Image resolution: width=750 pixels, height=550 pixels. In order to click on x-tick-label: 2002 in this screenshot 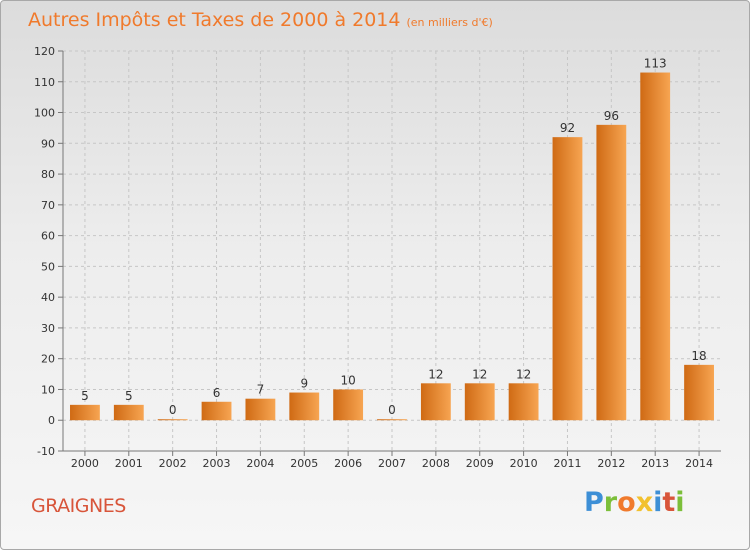, I will do `click(173, 463)`.